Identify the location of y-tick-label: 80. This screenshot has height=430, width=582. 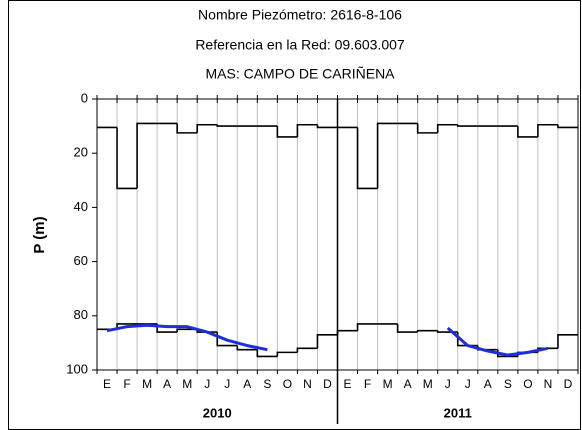
(81, 314).